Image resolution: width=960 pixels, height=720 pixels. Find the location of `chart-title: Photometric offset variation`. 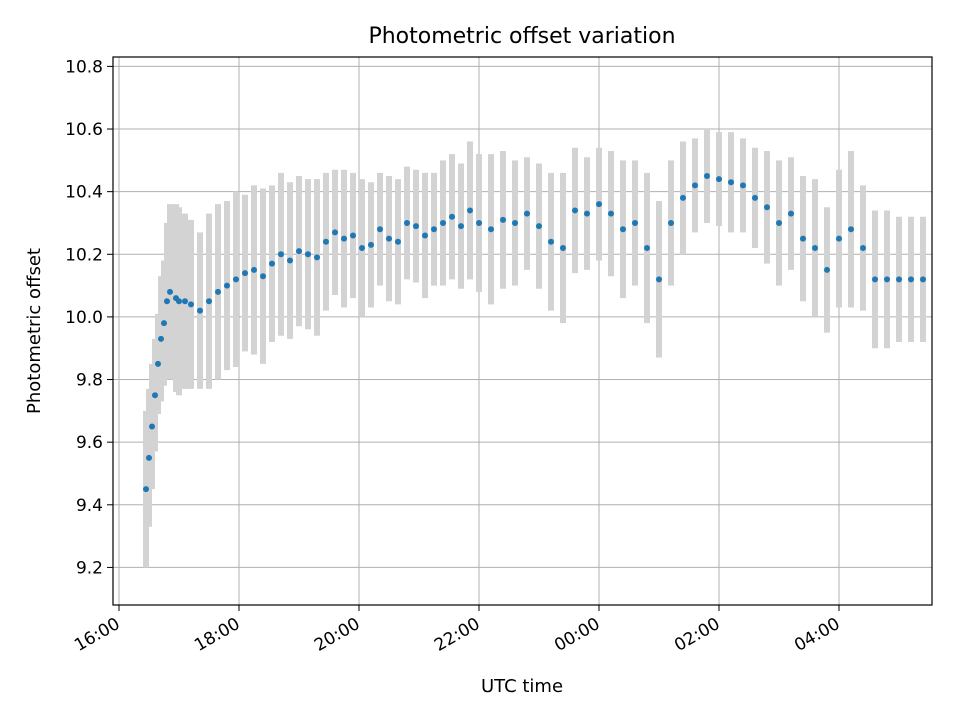

chart-title: Photometric offset variation is located at coordinates (521, 36).